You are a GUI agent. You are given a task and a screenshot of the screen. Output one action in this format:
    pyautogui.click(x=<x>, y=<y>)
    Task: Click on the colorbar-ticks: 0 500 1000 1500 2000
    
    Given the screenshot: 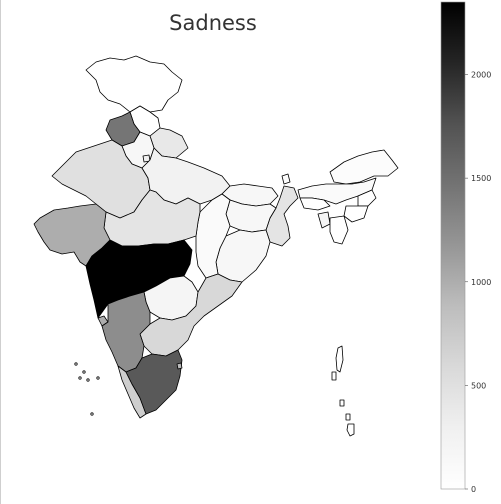 What is the action you would take?
    pyautogui.click(x=478, y=282)
    